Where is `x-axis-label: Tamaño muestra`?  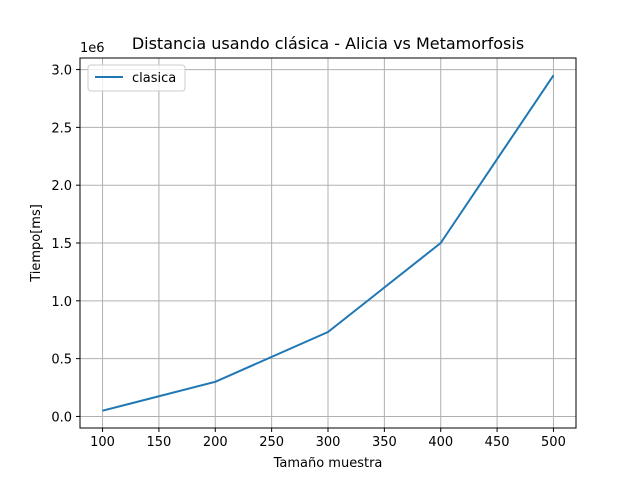 x-axis-label: Tamaño muestra is located at coordinates (328, 463).